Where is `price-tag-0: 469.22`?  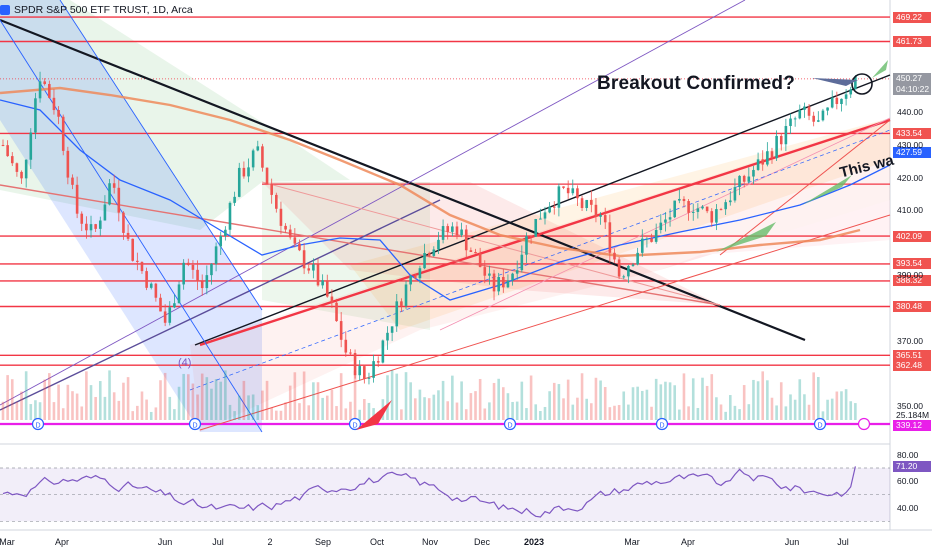
price-tag-0: 469.22 is located at coordinates (912, 17).